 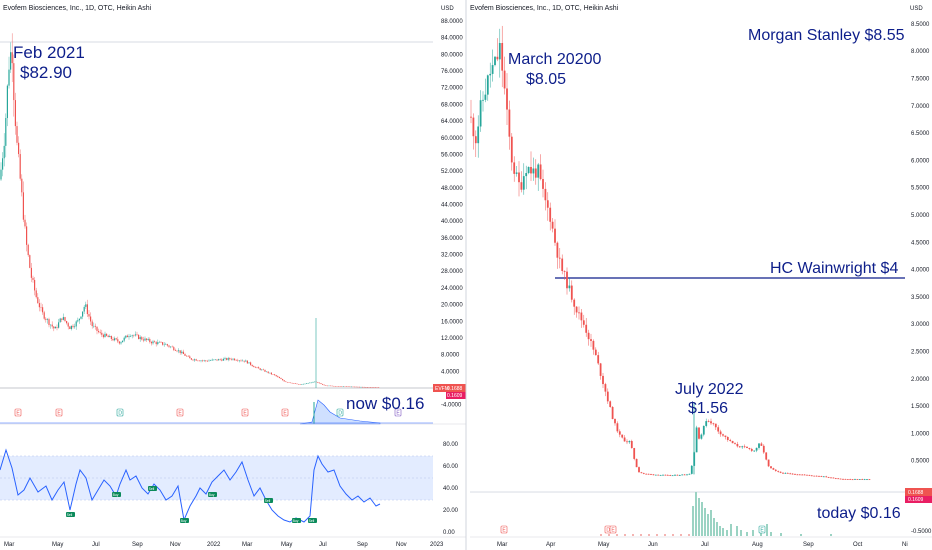 I want to click on left-event-marker-label: E, so click(x=59, y=414).